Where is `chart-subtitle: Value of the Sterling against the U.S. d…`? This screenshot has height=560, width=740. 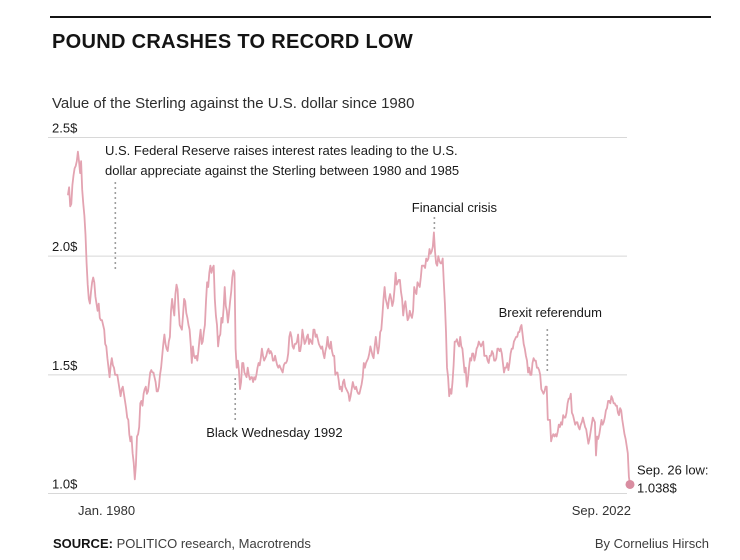
chart-subtitle: Value of the Sterling against the U.S. d… is located at coordinates (233, 103).